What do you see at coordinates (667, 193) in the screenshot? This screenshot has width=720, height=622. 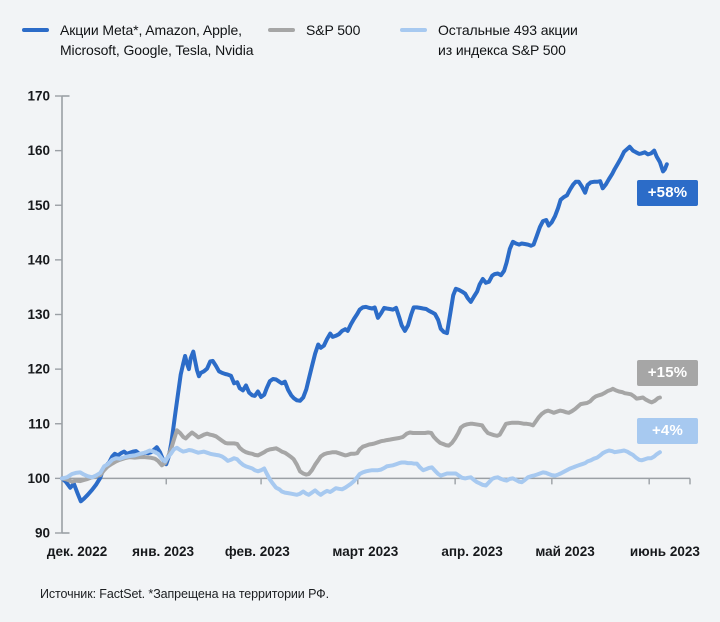 I see `change-badge-megacap: +58%` at bounding box center [667, 193].